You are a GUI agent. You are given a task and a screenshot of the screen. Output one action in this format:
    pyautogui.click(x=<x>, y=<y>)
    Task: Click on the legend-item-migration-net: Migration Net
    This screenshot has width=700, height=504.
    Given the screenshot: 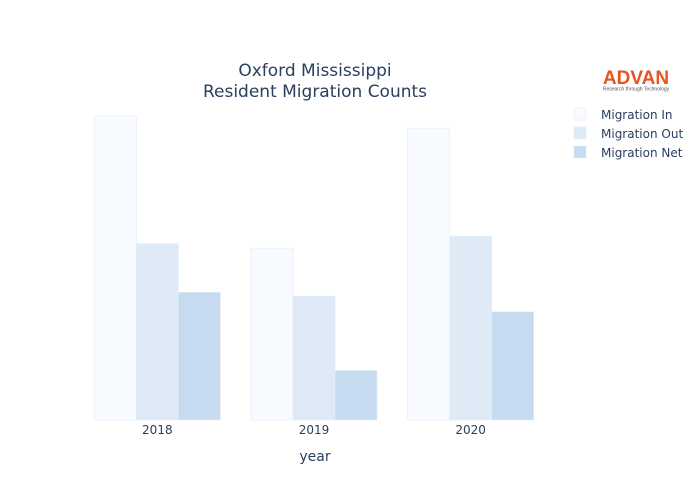 What is the action you would take?
    pyautogui.click(x=628, y=152)
    